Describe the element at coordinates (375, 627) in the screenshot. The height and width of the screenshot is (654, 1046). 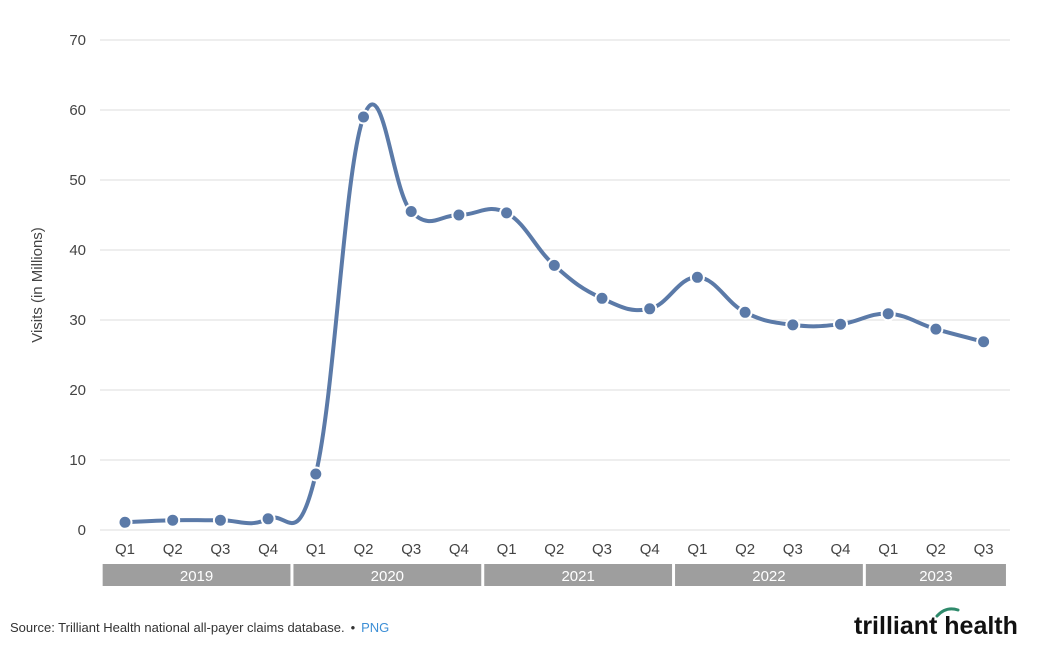
I see `png-link: PNG` at that location.